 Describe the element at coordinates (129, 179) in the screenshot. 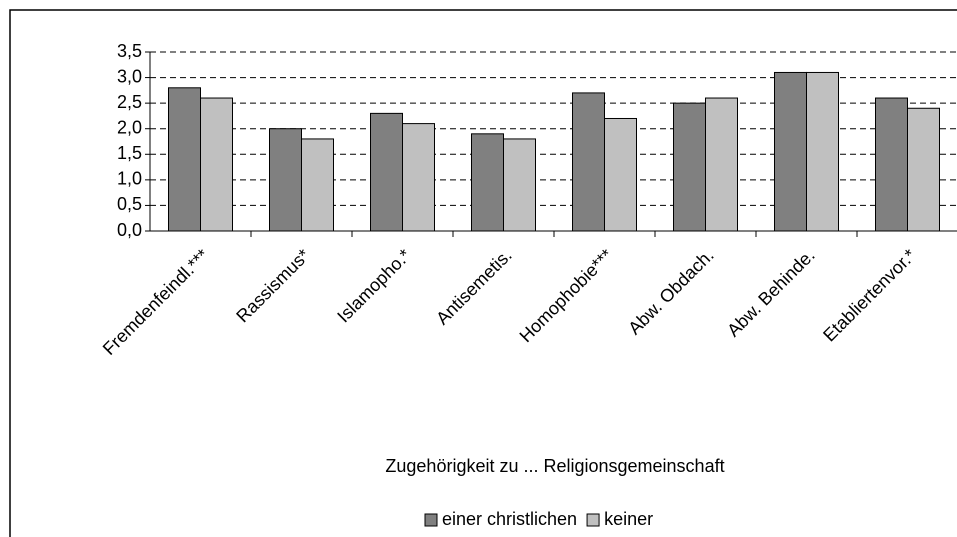

I see `y-tick-label: 1,0` at that location.